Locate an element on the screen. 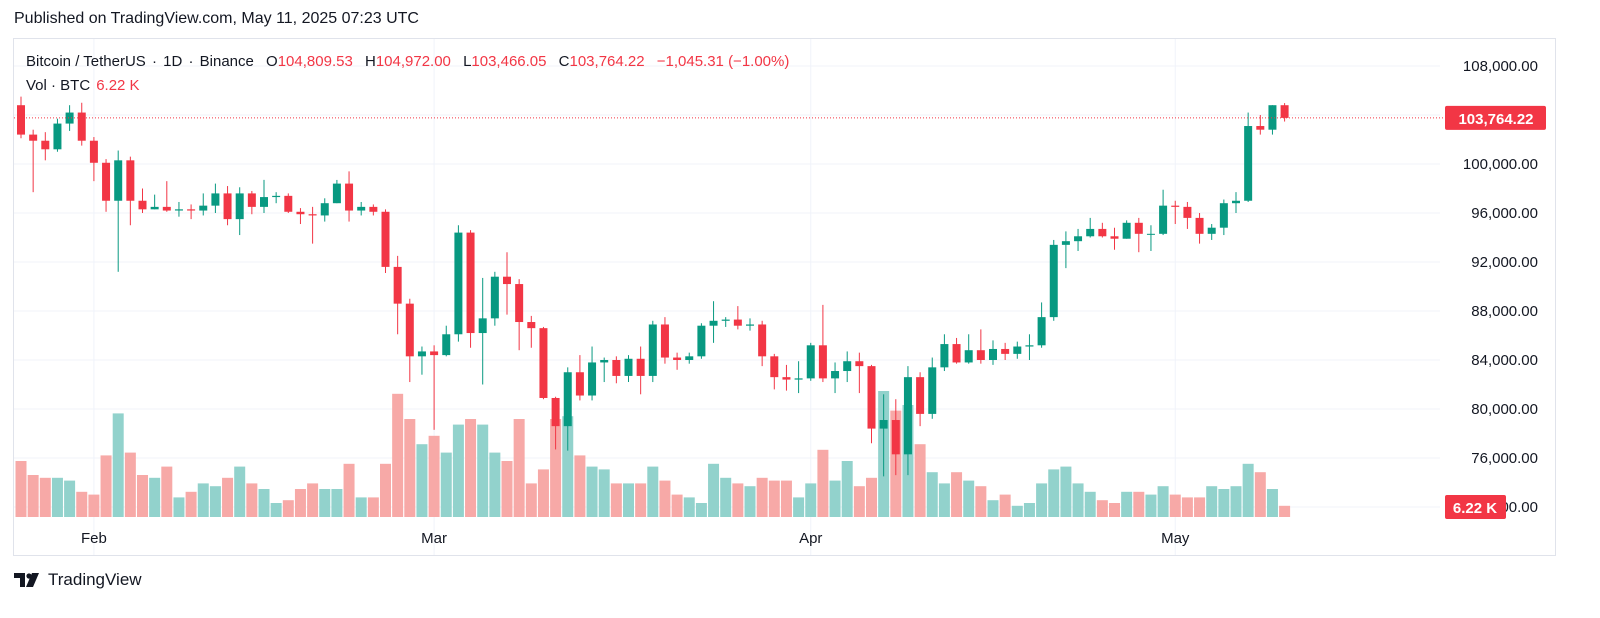 This screenshot has height=618, width=1600. exchange-label: Binance is located at coordinates (226, 61).